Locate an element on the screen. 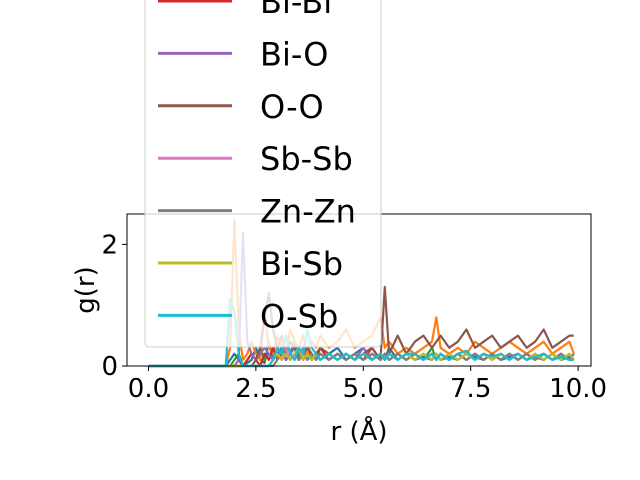 The image size is (640, 480). x-axis-label: r (Å) is located at coordinates (358, 431).